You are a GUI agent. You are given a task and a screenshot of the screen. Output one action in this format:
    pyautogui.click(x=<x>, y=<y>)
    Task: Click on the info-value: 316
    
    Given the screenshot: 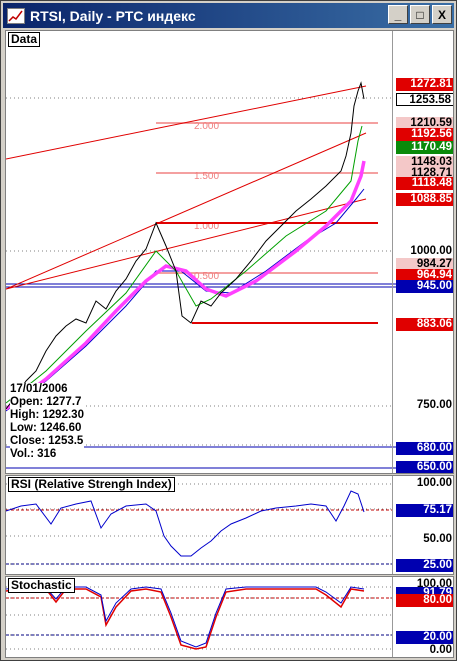 What is the action you would take?
    pyautogui.click(x=47, y=454)
    